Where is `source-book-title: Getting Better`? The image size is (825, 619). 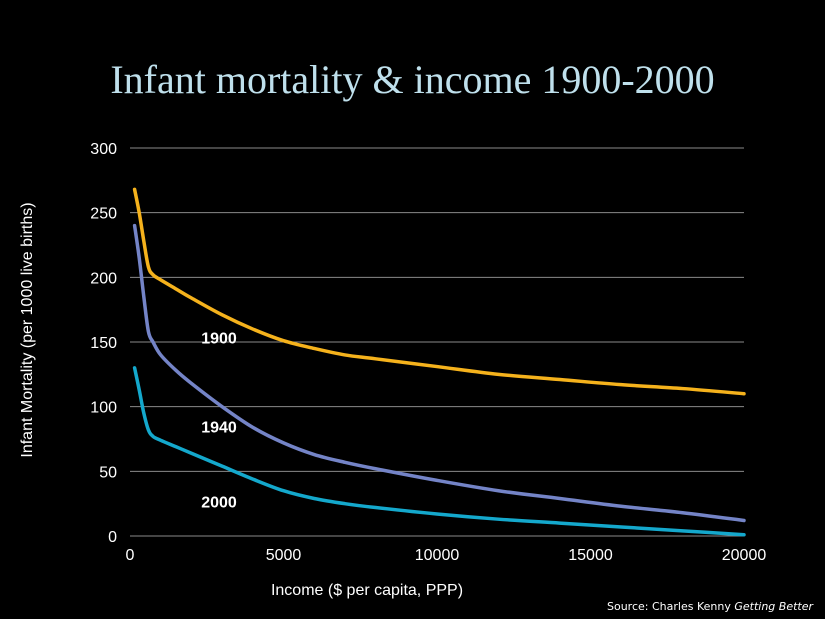
source-book-title: Getting Better is located at coordinates (773, 606).